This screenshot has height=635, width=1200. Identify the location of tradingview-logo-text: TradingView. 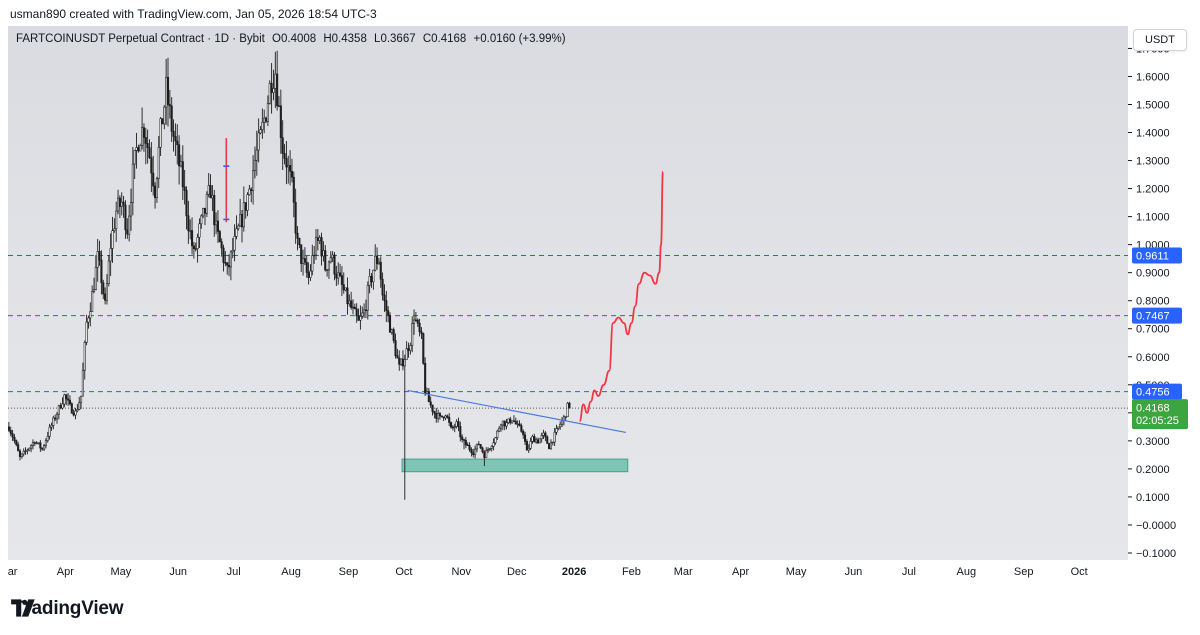
(69, 608).